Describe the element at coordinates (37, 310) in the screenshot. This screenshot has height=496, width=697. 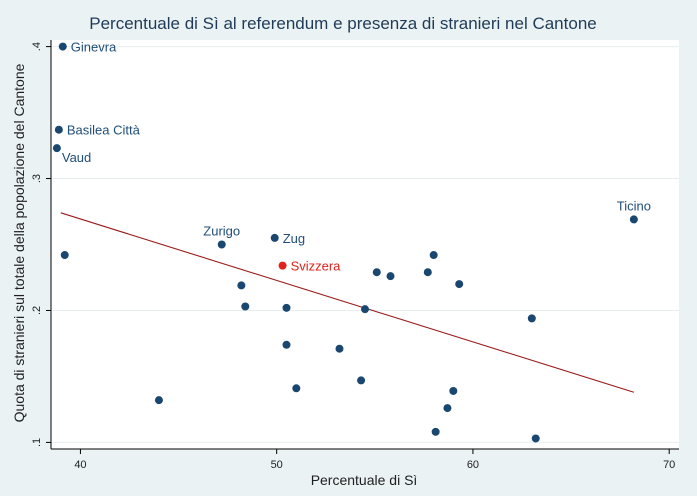
I see `y-tick-label: .2` at that location.